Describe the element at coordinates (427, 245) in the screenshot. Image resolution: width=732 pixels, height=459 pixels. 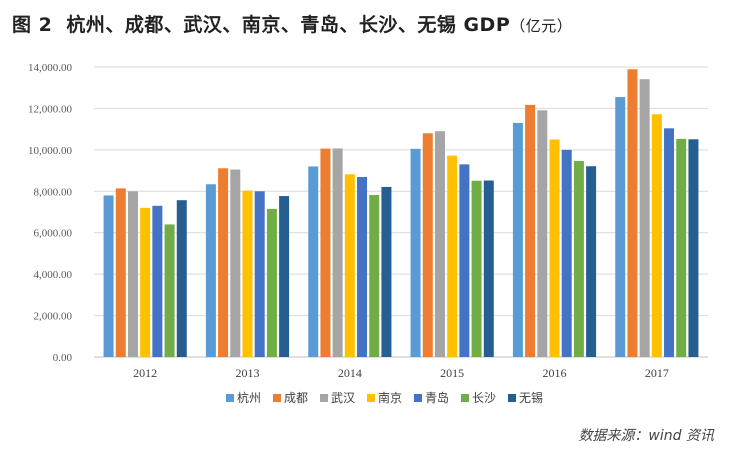
I see `bar-2015-成都` at that location.